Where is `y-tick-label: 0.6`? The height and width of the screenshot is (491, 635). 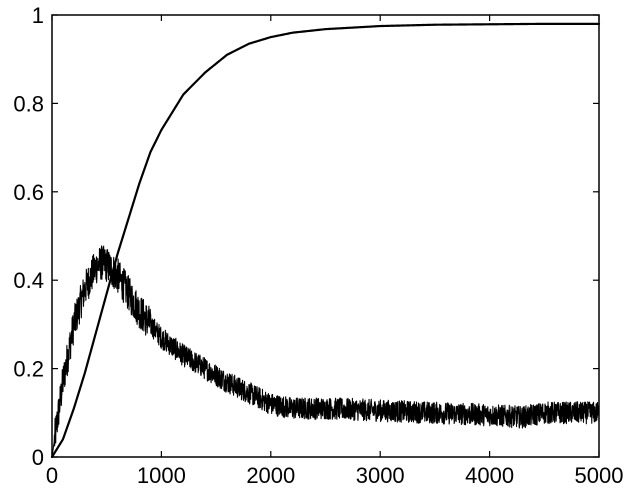 y-tick-label: 0.6 is located at coordinates (28, 192).